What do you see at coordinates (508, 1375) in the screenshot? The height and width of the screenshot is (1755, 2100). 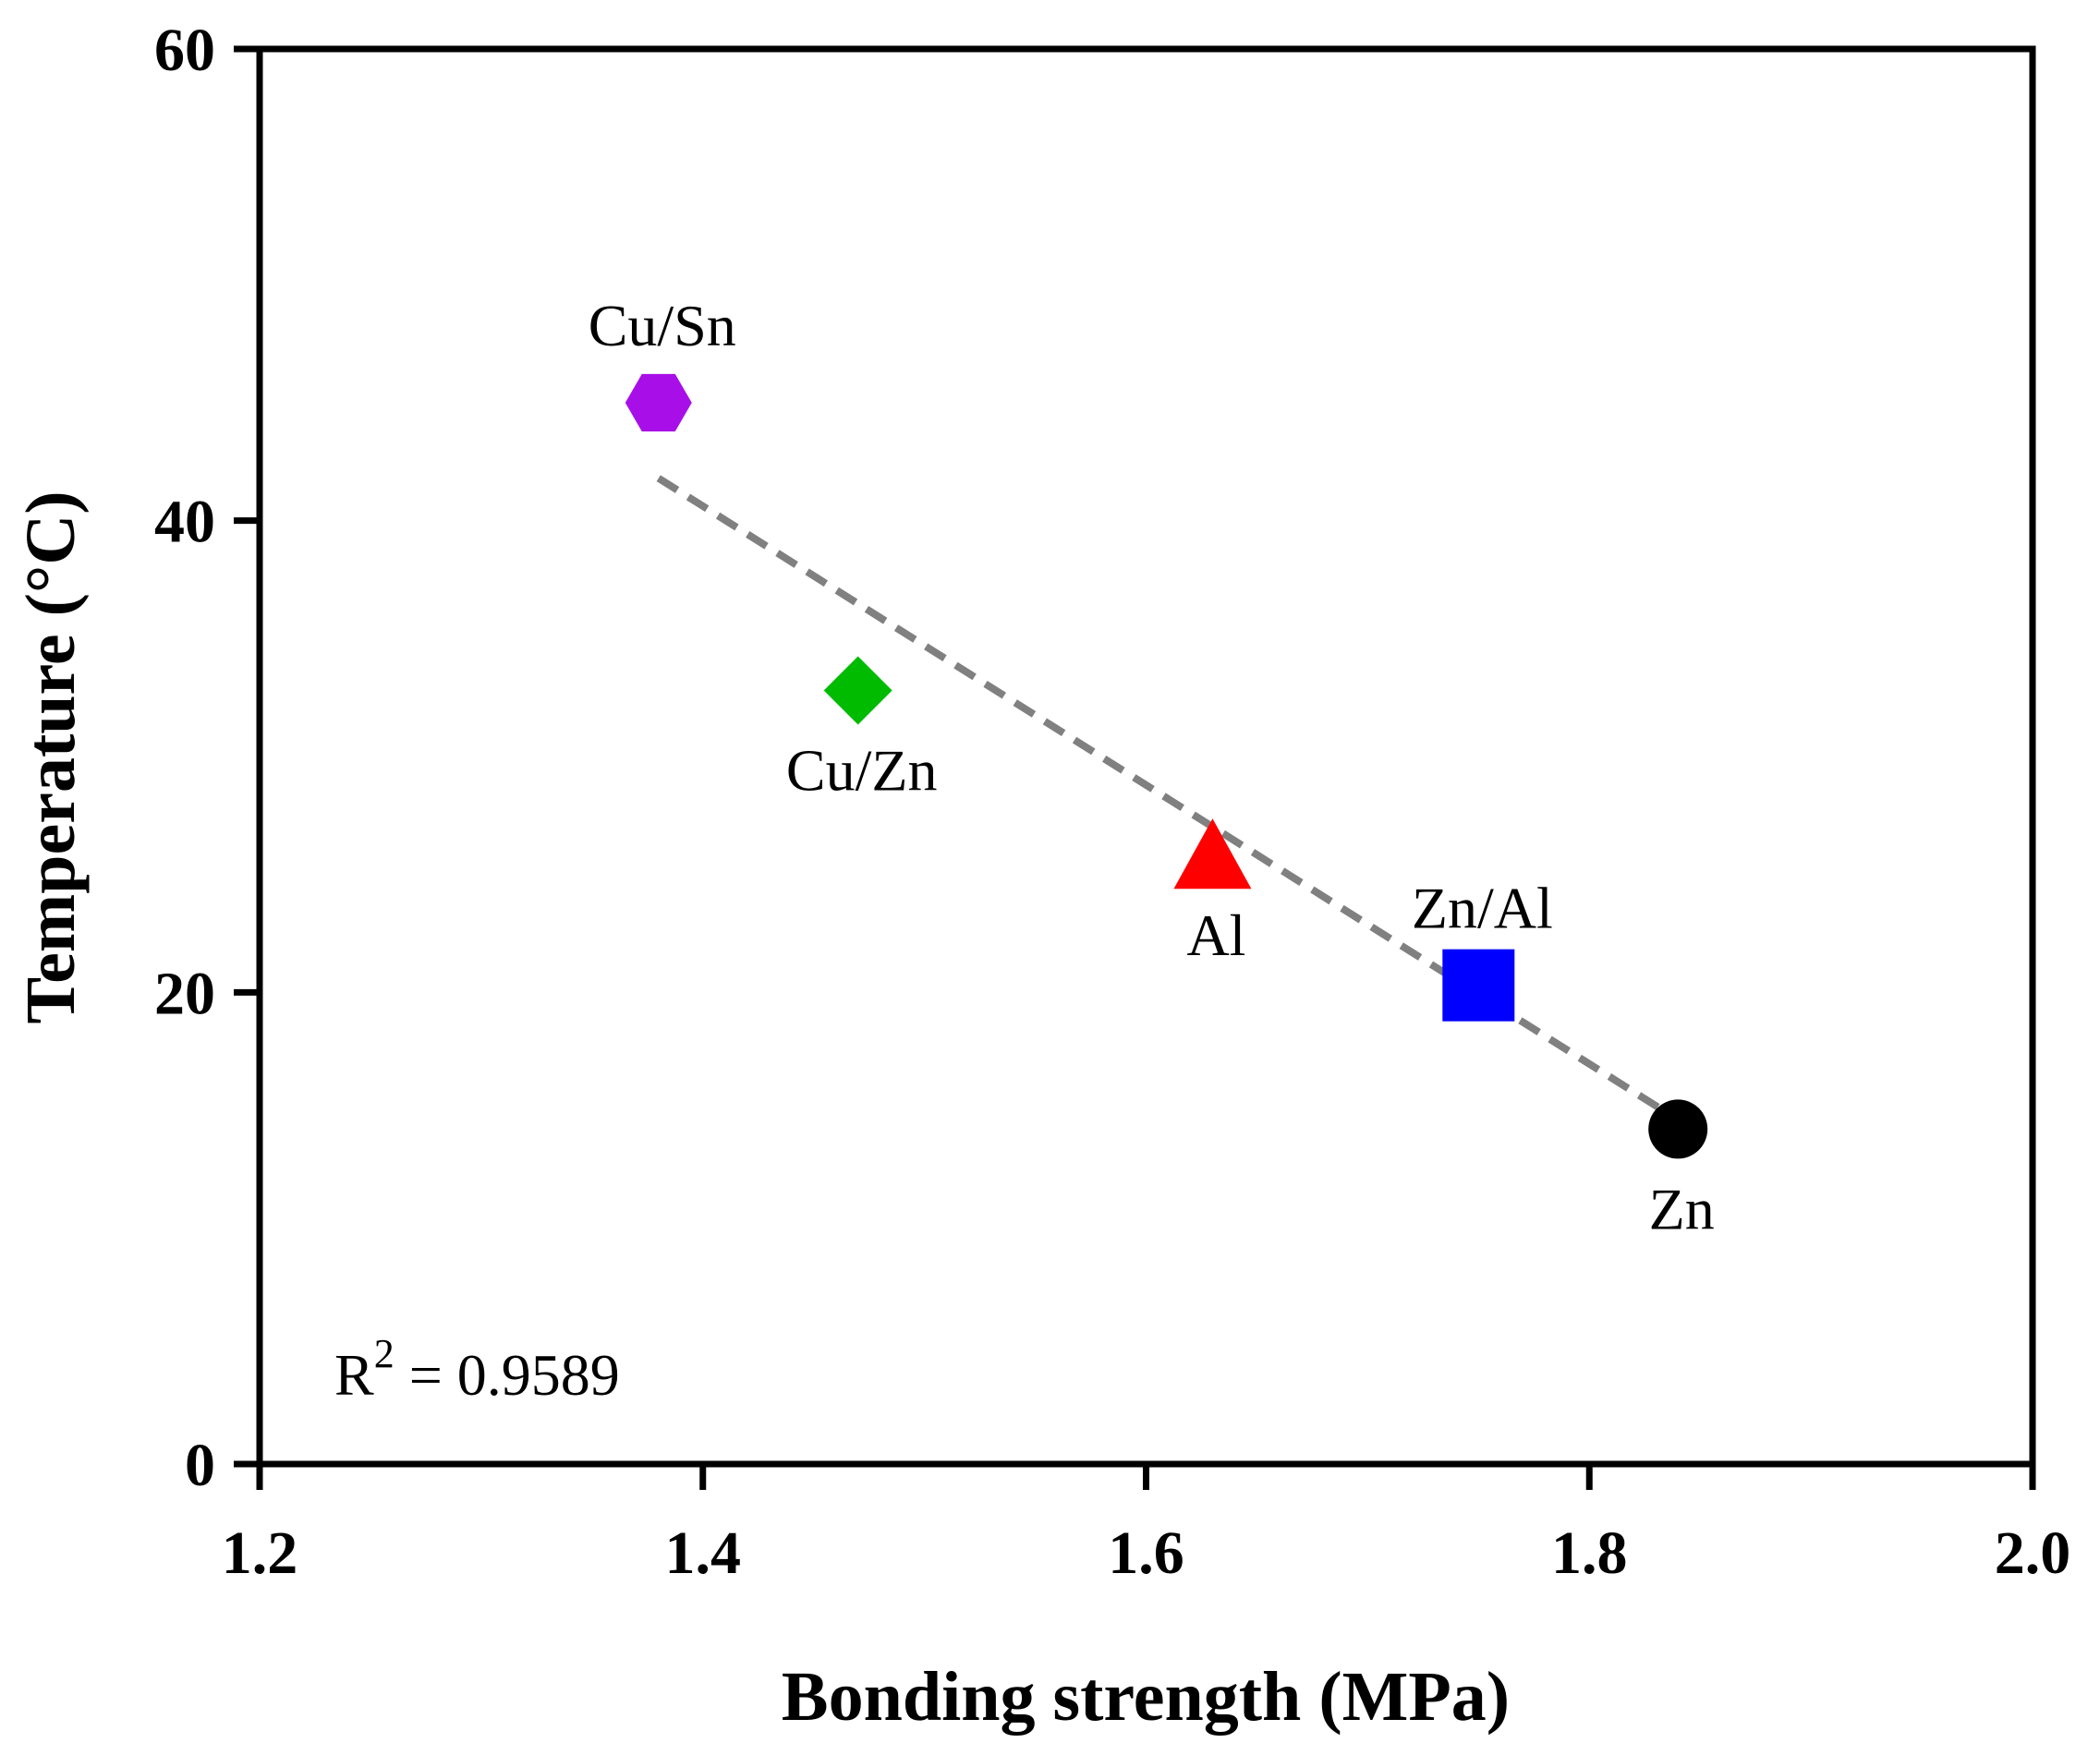 I see `r-squared-value: = 0.9589` at bounding box center [508, 1375].